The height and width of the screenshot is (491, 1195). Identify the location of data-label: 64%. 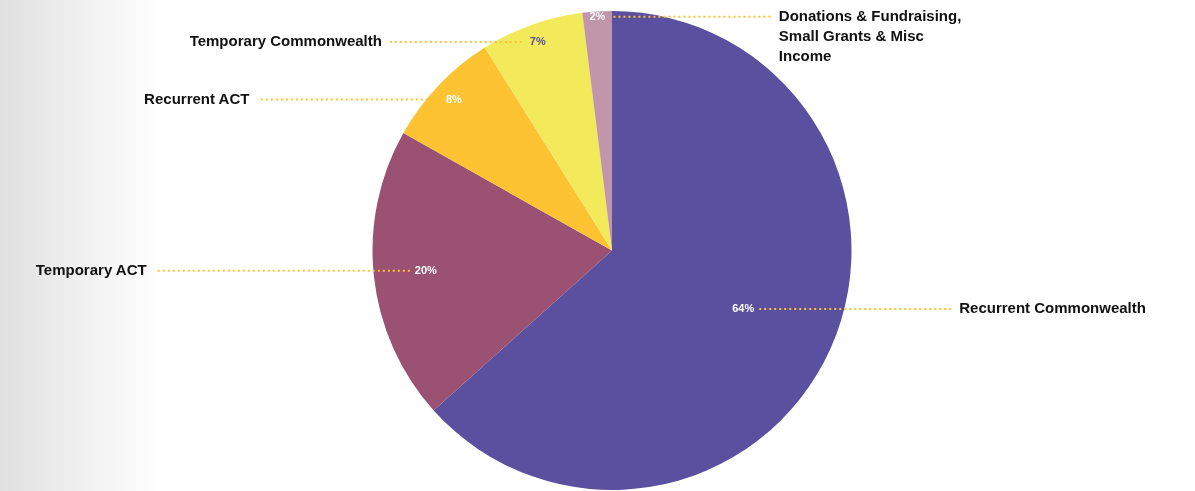
(743, 308).